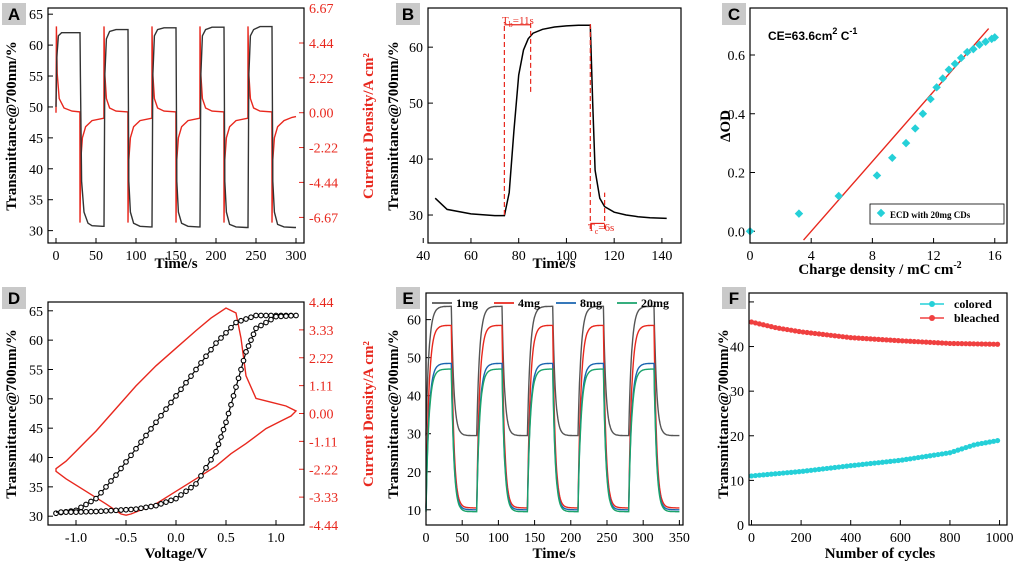  I want to click on x-tick-label: 1.0, so click(276, 538).